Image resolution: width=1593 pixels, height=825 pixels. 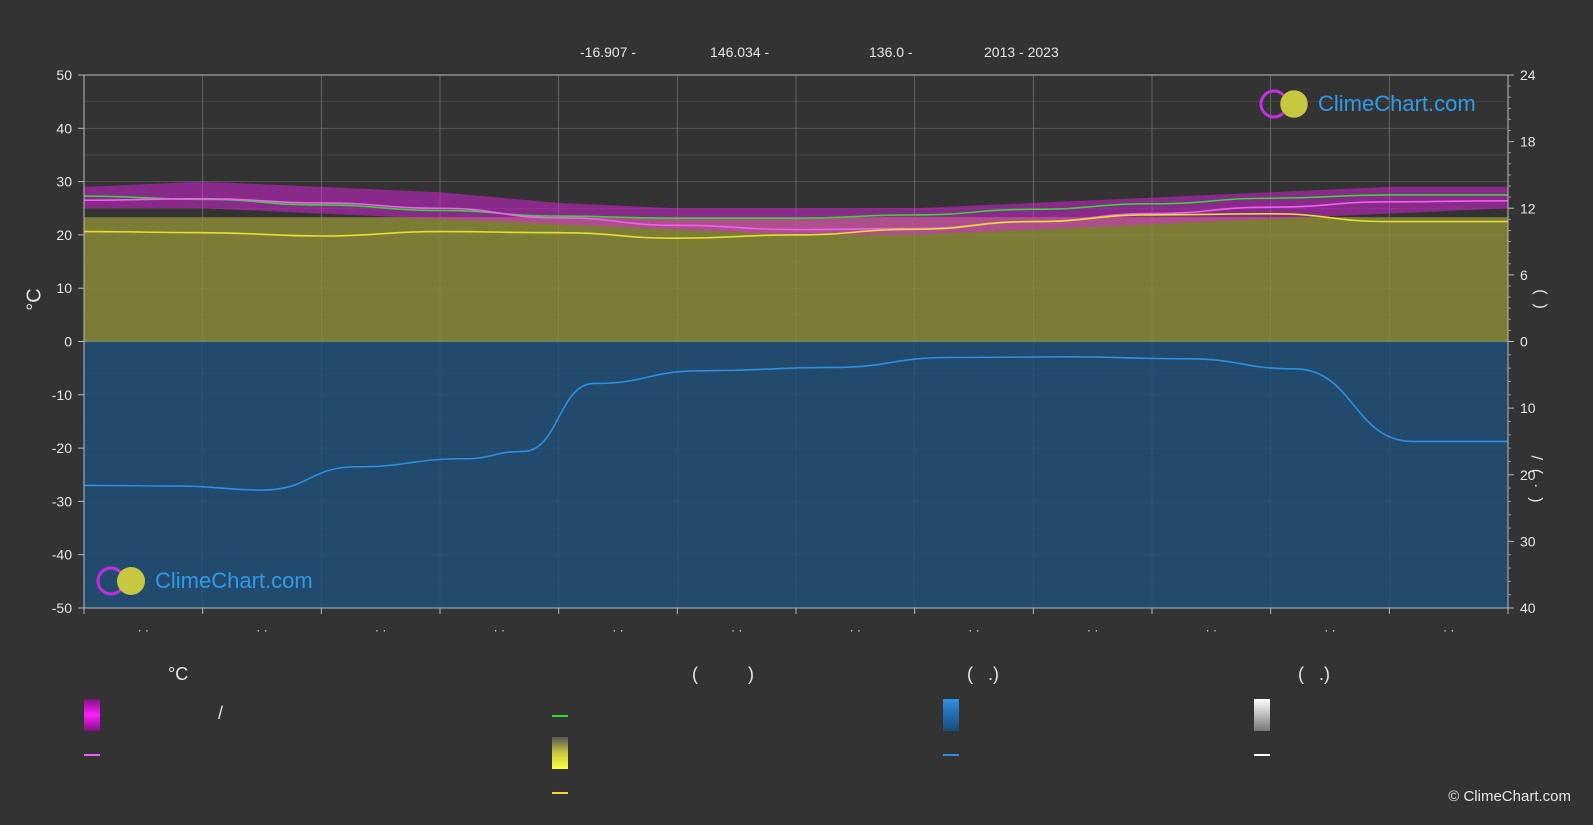 What do you see at coordinates (64, 182) in the screenshot?
I see `left-tick-label: 30` at bounding box center [64, 182].